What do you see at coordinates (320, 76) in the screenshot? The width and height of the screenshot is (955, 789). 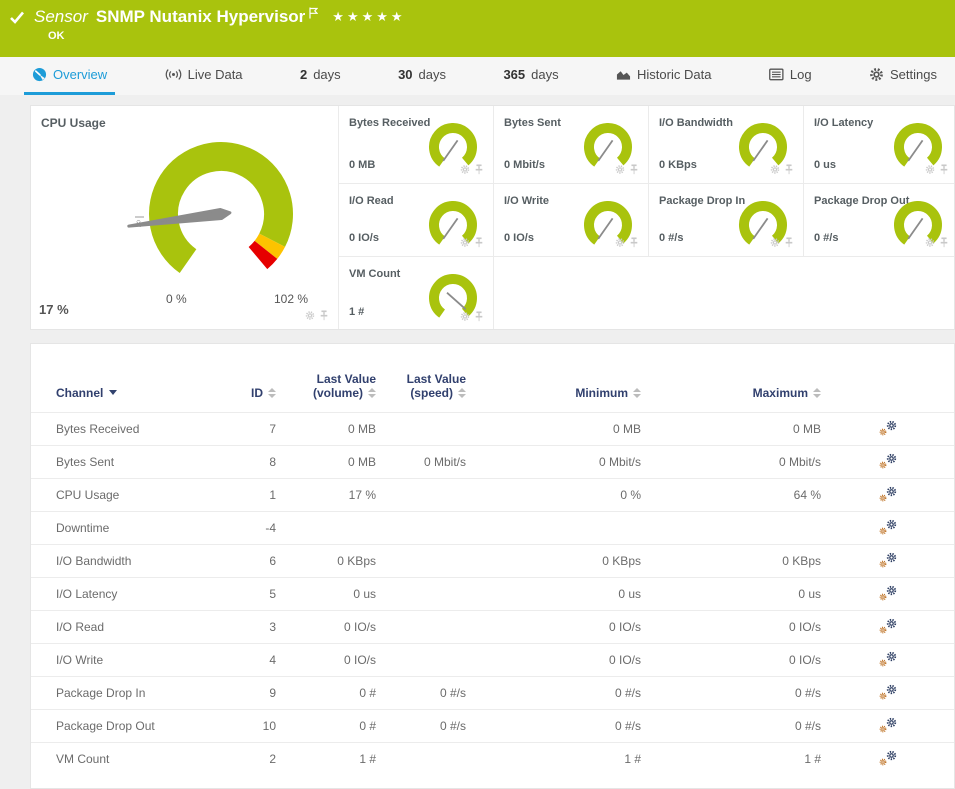 I see `tab-2-days: 2 days` at bounding box center [320, 76].